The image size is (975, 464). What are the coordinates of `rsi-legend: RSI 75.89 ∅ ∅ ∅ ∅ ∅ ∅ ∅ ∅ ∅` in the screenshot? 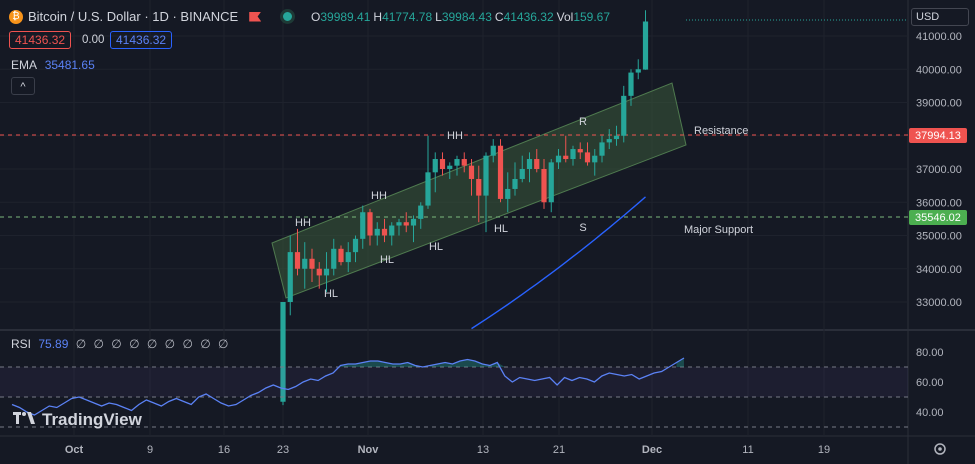 It's located at (120, 344).